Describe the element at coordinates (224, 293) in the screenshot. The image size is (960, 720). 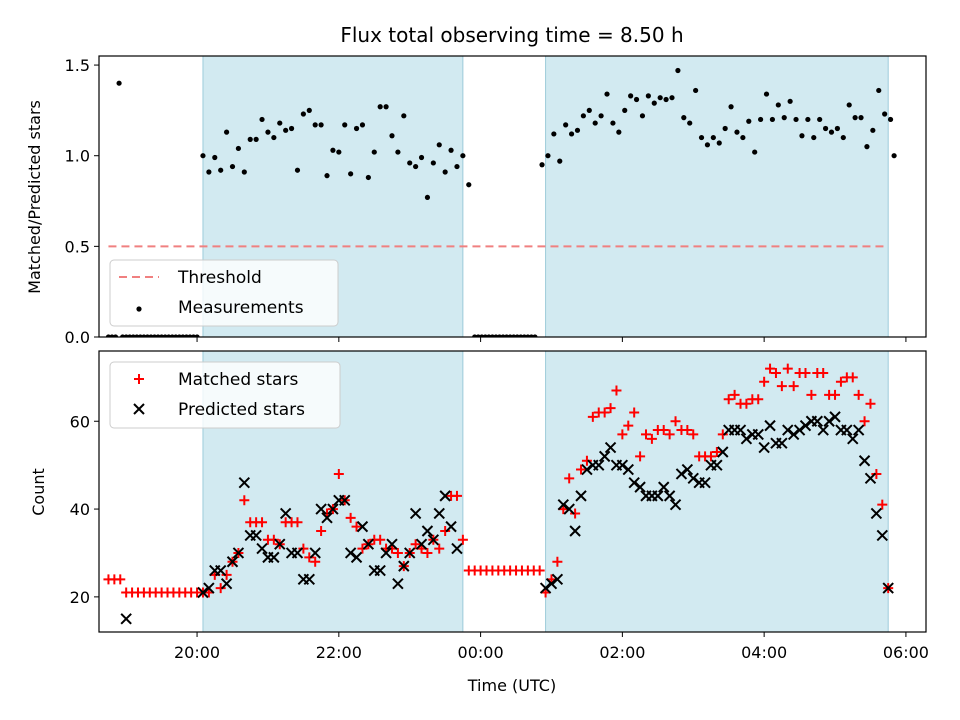
I see `legend-box` at that location.